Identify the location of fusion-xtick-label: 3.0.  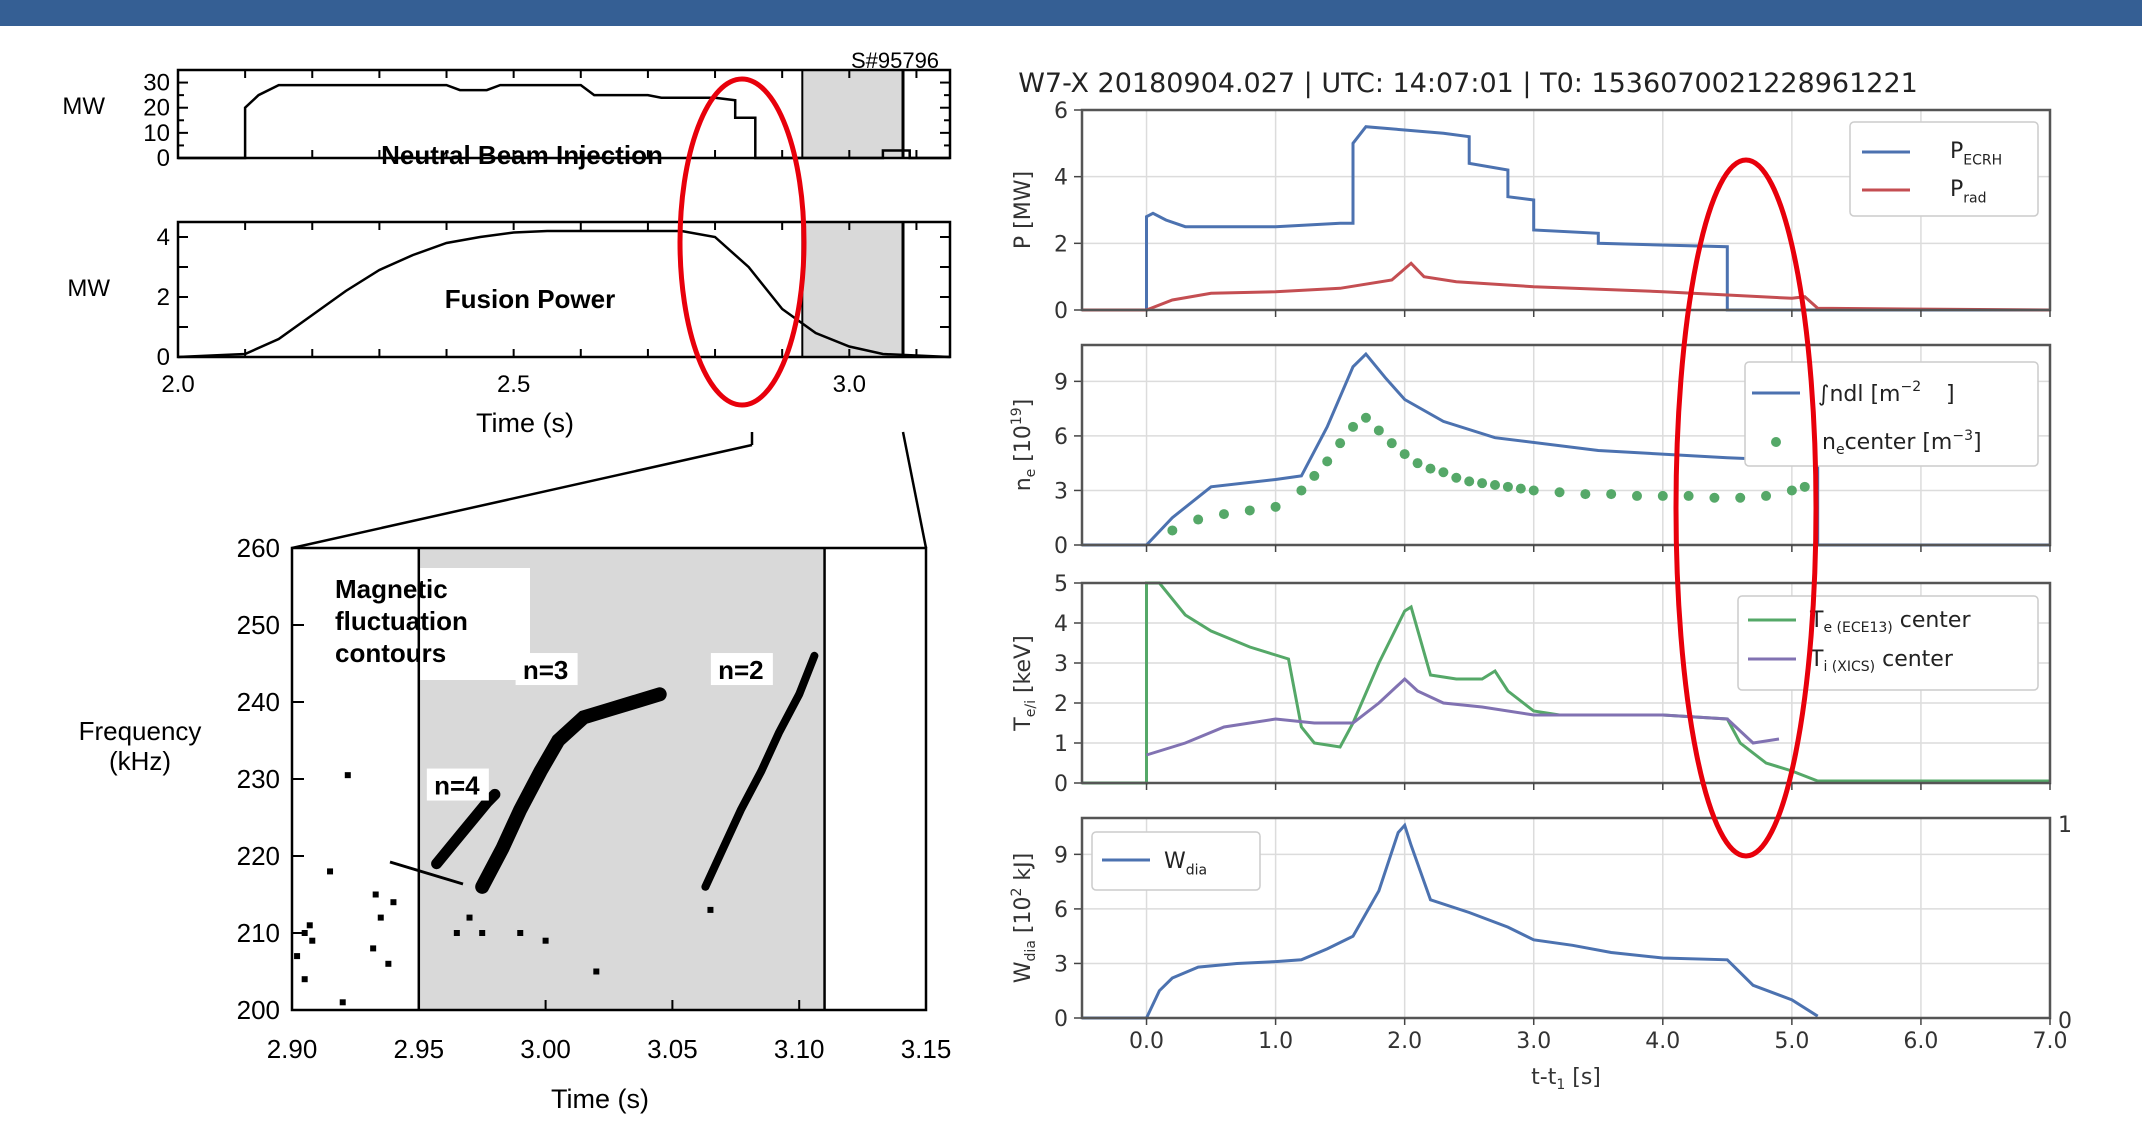
(849, 384).